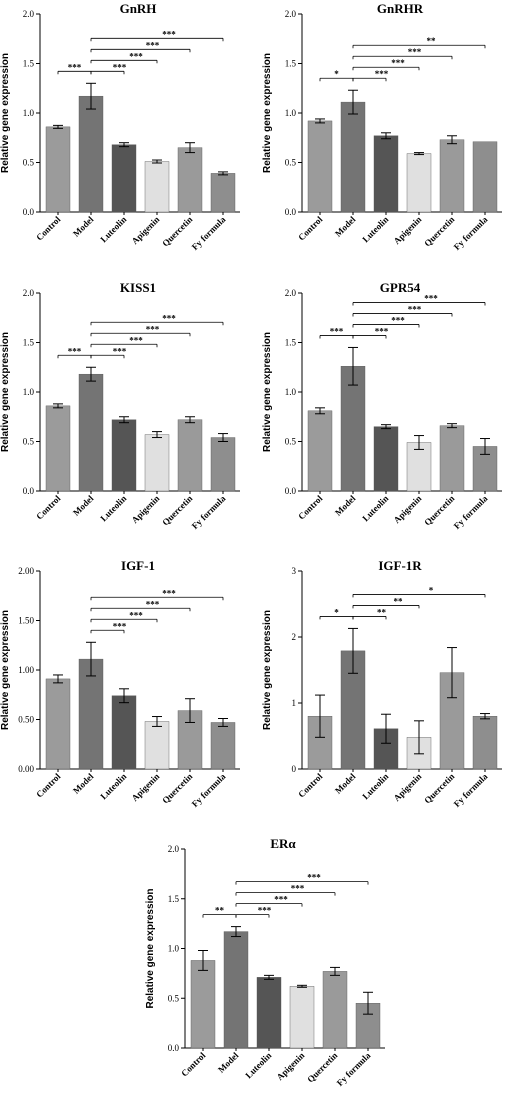 The image size is (526, 1093). What do you see at coordinates (26, 621) in the screenshot?
I see `y-tick-label: 1.50` at bounding box center [26, 621].